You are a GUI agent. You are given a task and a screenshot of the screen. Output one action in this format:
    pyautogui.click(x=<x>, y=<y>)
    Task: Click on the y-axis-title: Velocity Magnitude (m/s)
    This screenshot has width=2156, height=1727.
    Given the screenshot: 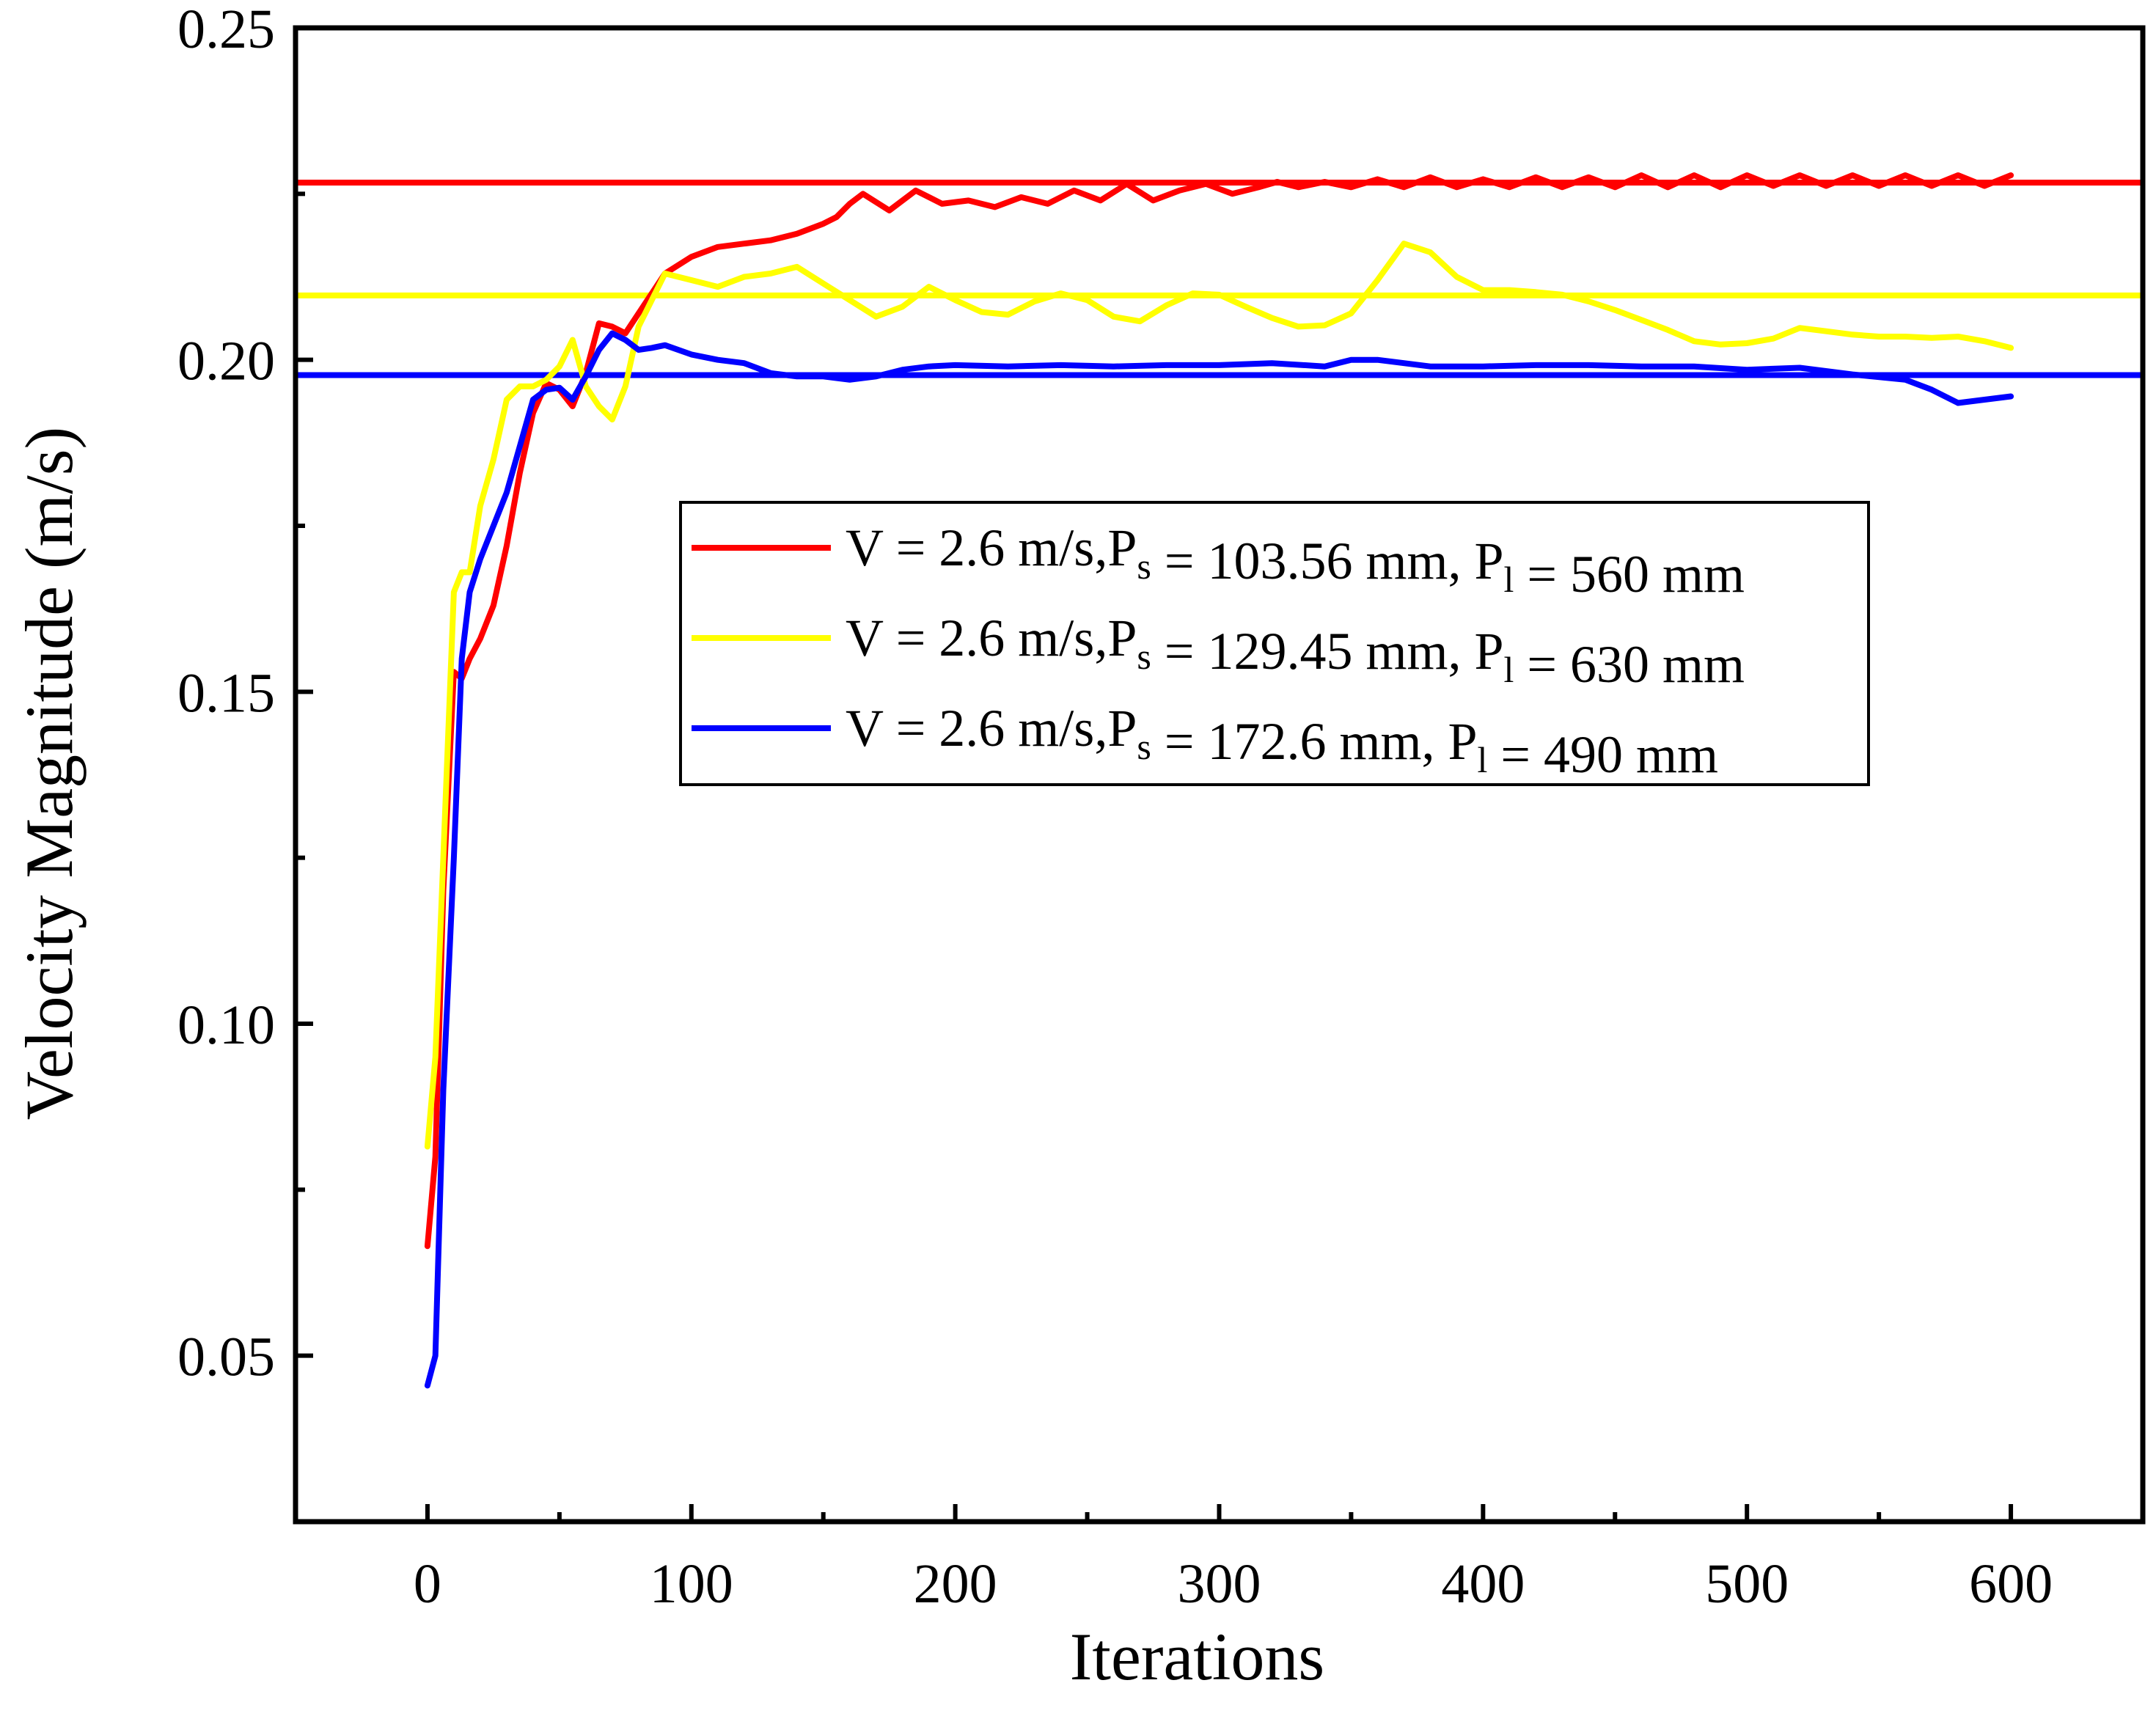 What is the action you would take?
    pyautogui.click(x=49, y=773)
    